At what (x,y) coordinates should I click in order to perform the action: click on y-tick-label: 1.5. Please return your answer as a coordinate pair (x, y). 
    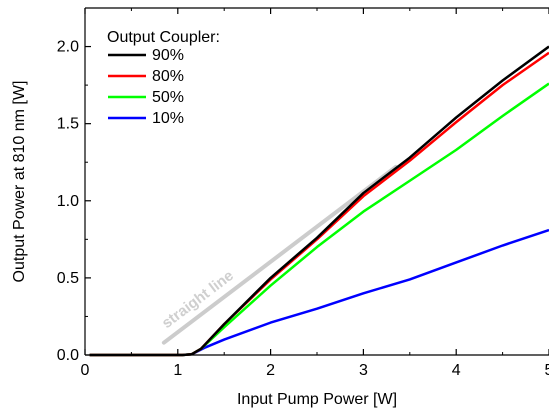
    Looking at the image, I should click on (68, 124).